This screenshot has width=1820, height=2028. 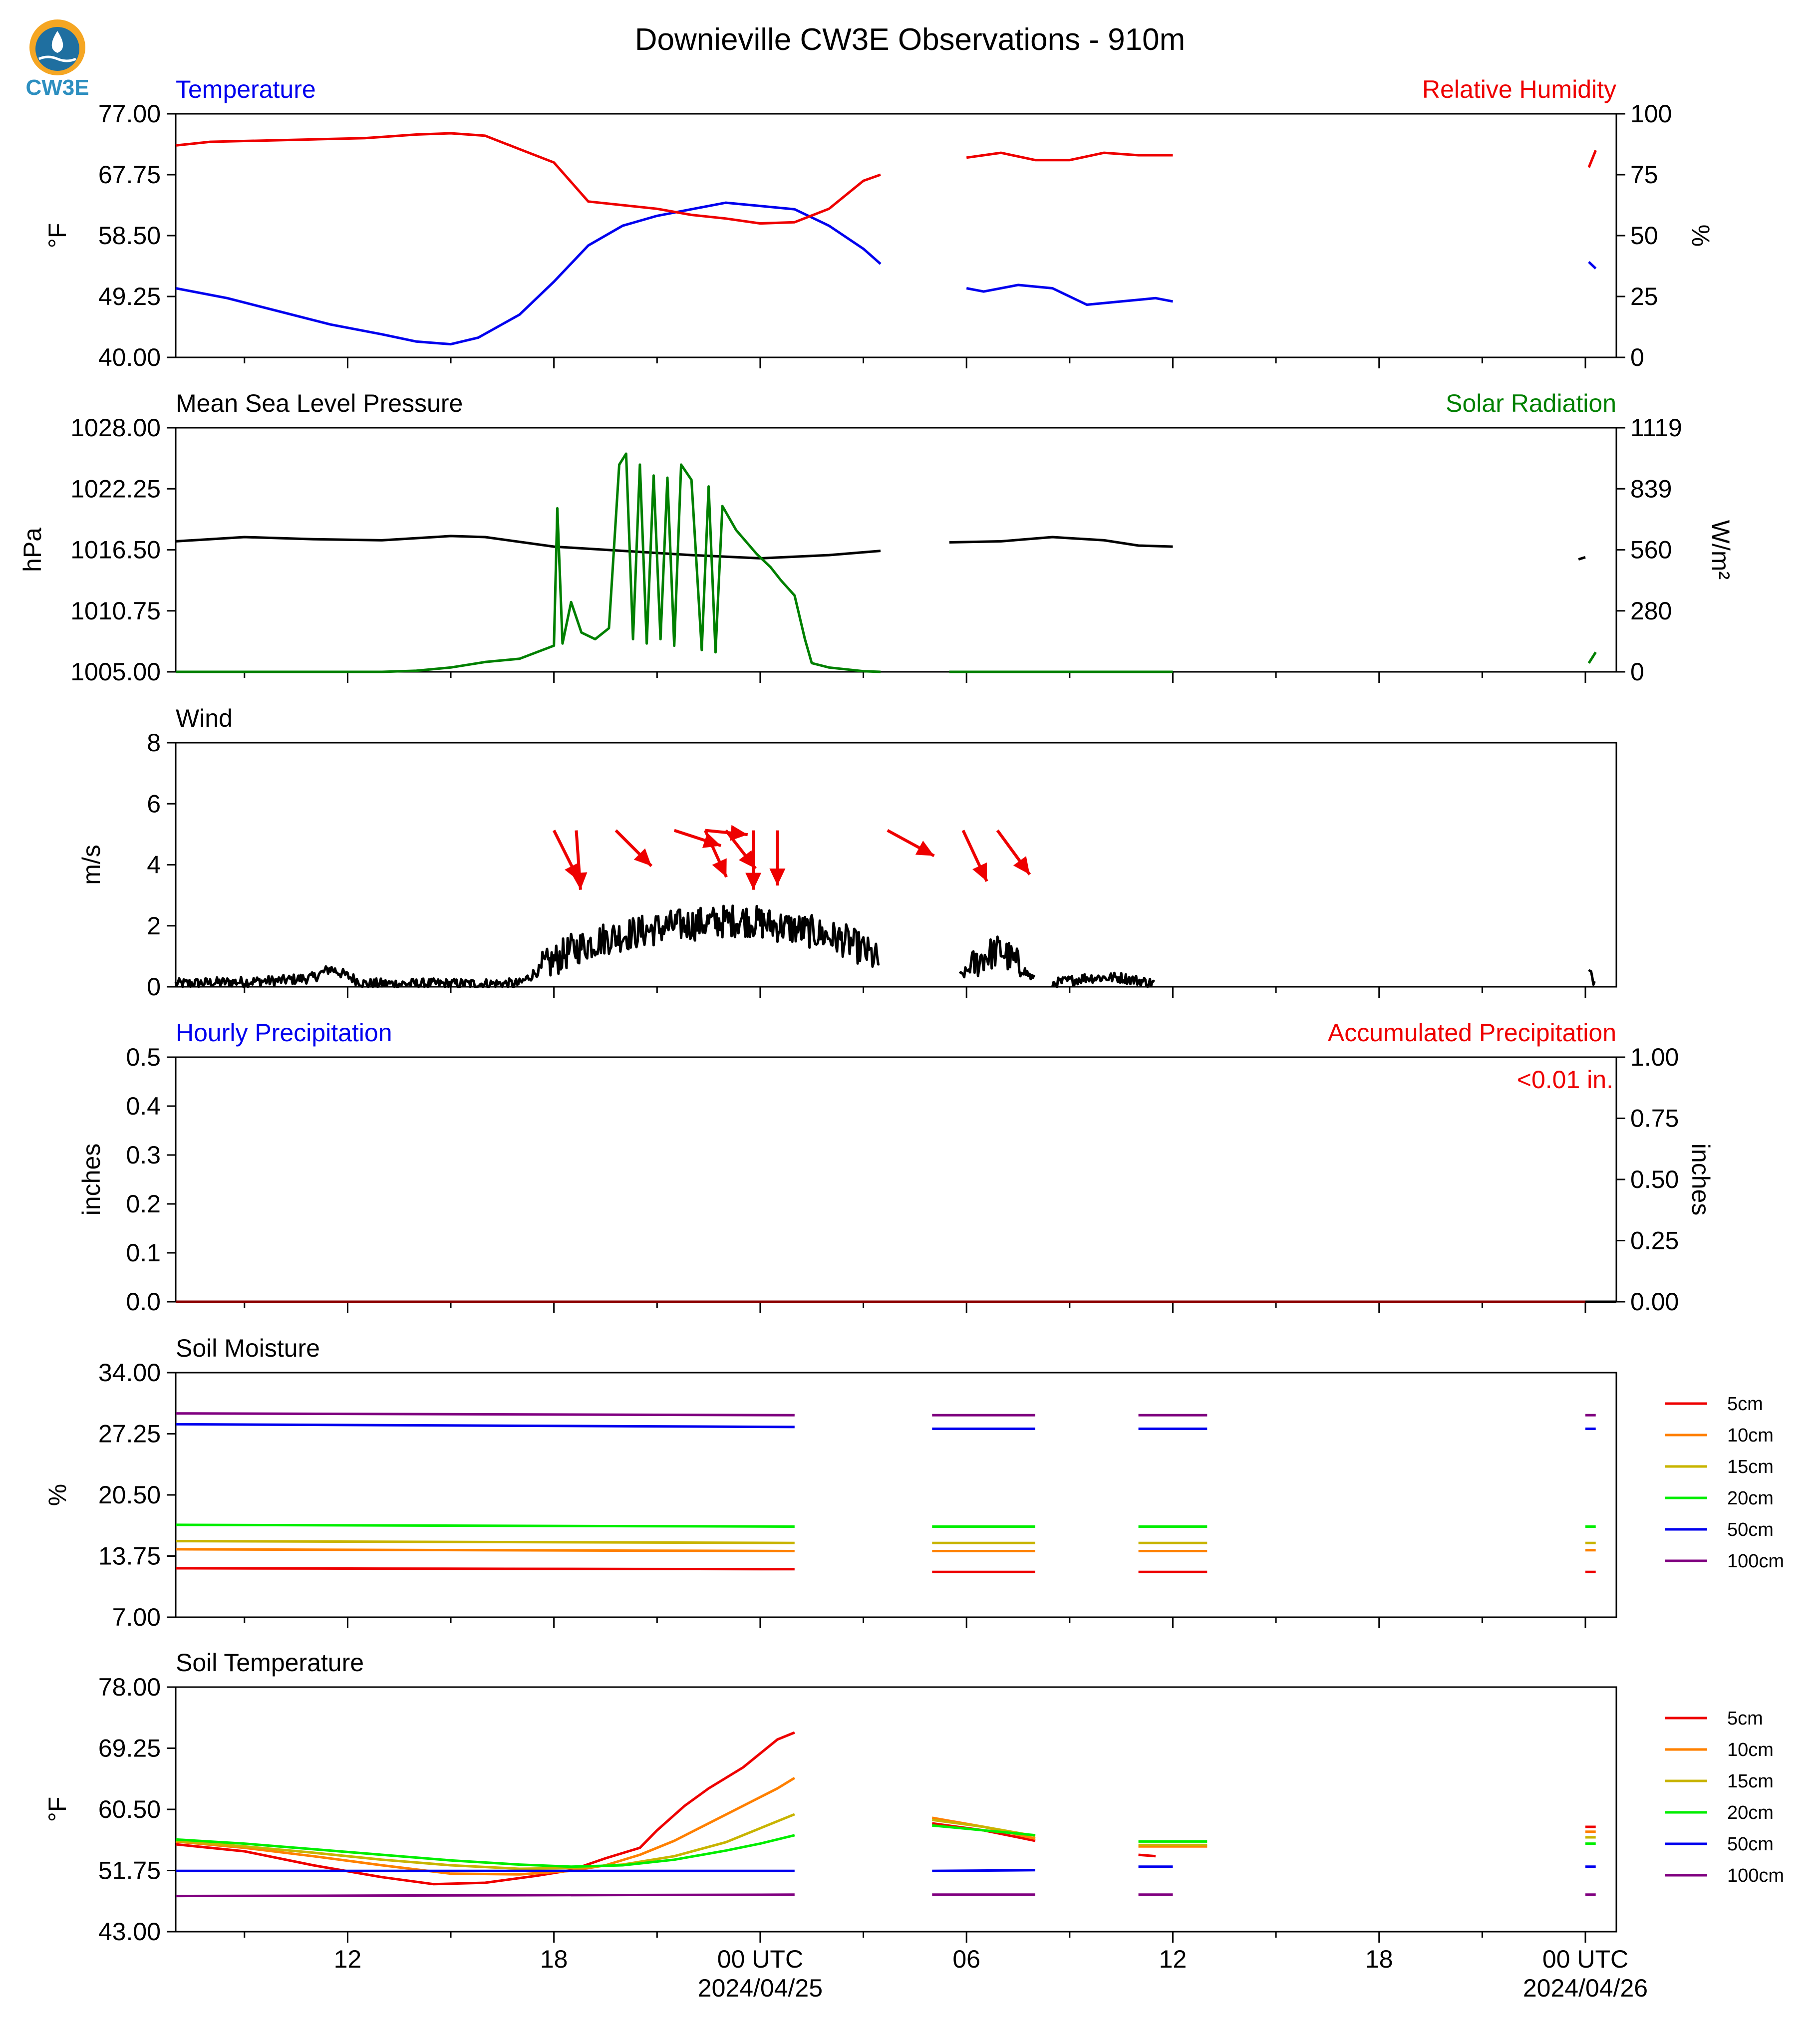 What do you see at coordinates (1721, 549) in the screenshot?
I see `y-axis-label-right: W/m²` at bounding box center [1721, 549].